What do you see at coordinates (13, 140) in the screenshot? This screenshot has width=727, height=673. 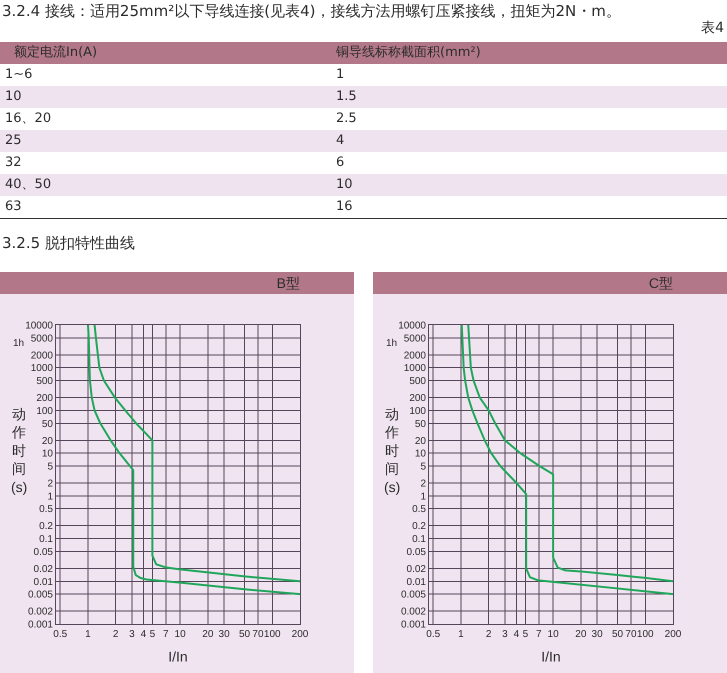 I see `text: 25` at bounding box center [13, 140].